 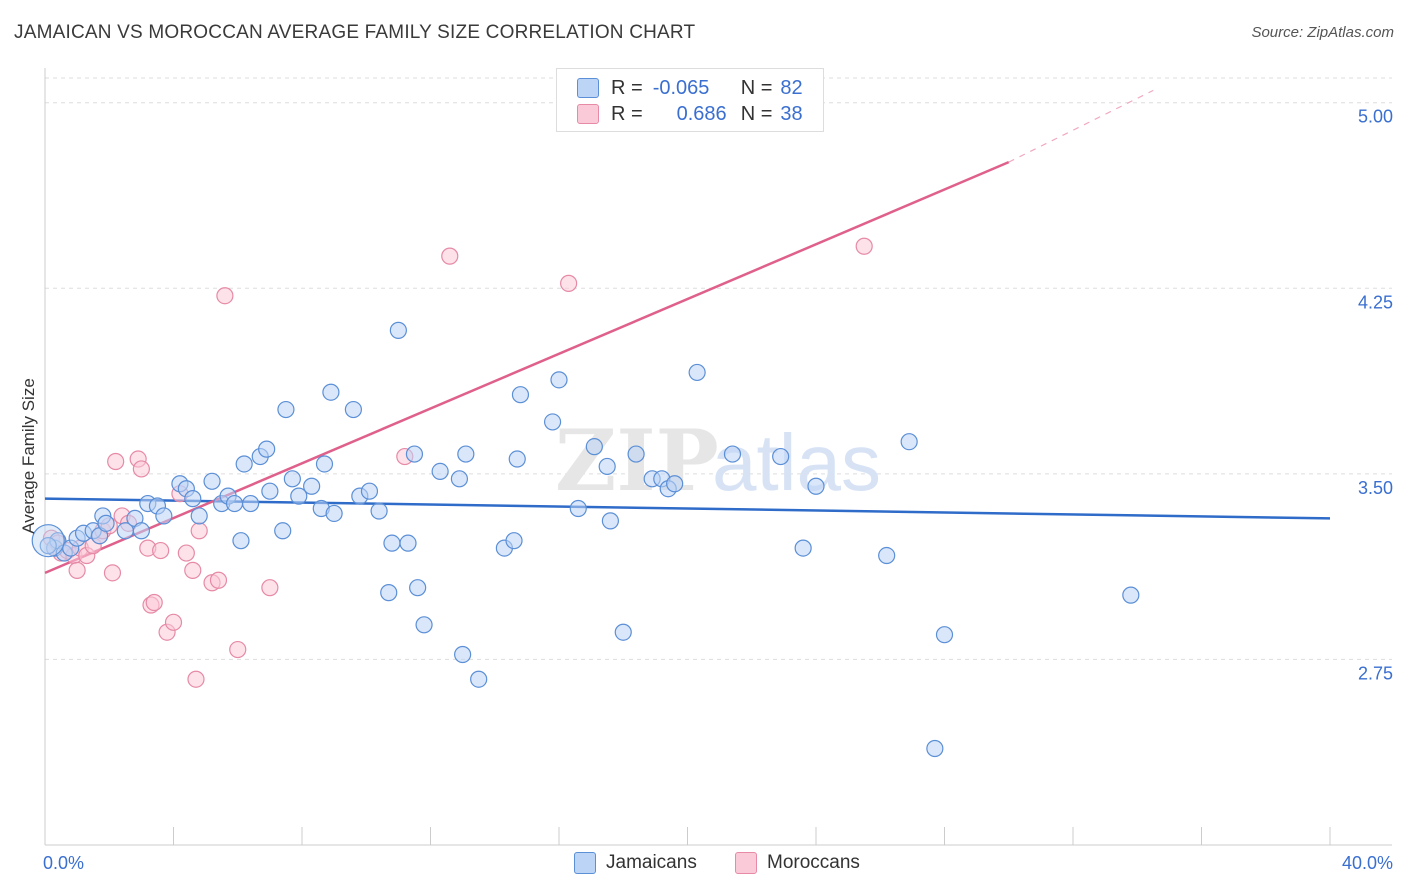 I want to click on y-tick-label: 2.75, so click(x=1375, y=673).